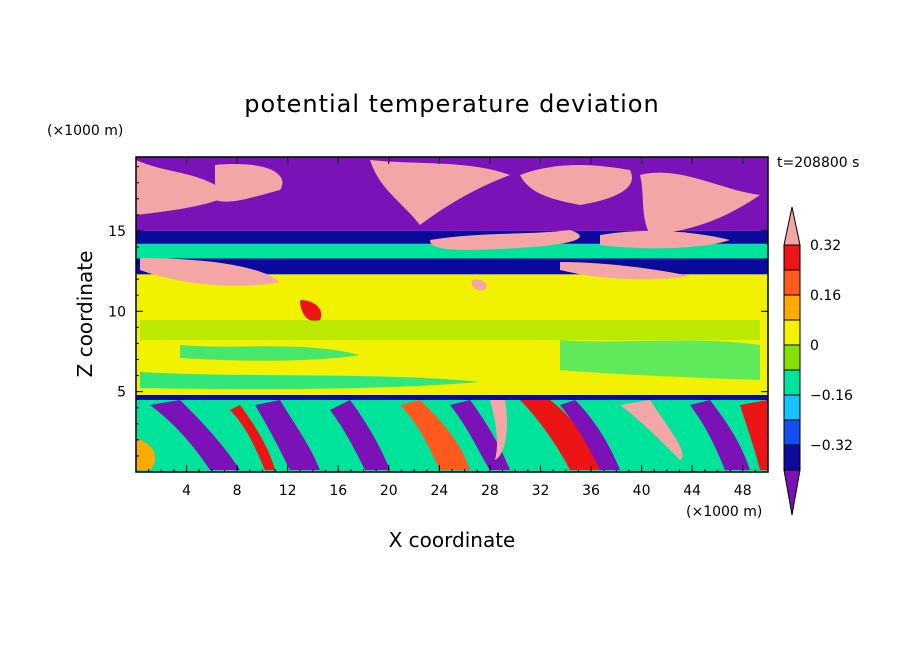 The height and width of the screenshot is (654, 904). I want to click on y-axis-unit: (×1000 m), so click(85, 131).